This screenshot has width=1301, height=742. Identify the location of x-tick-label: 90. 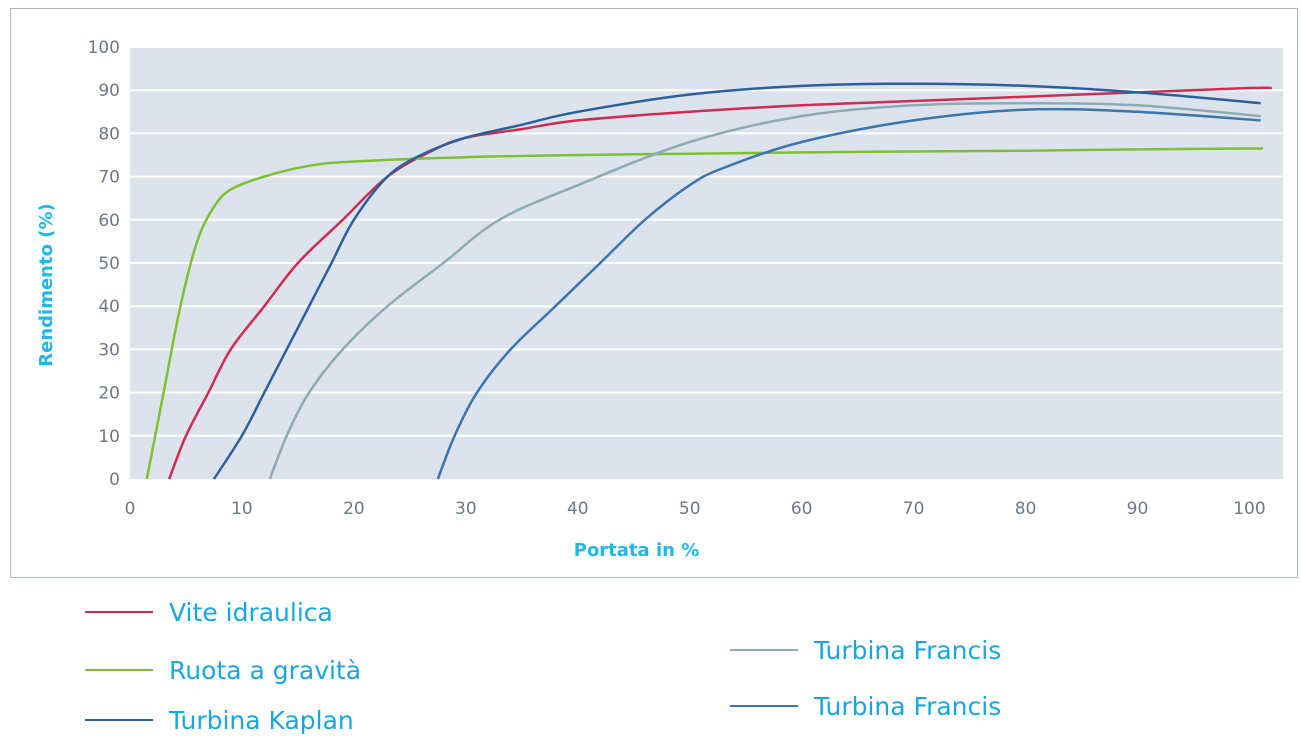
(1138, 509).